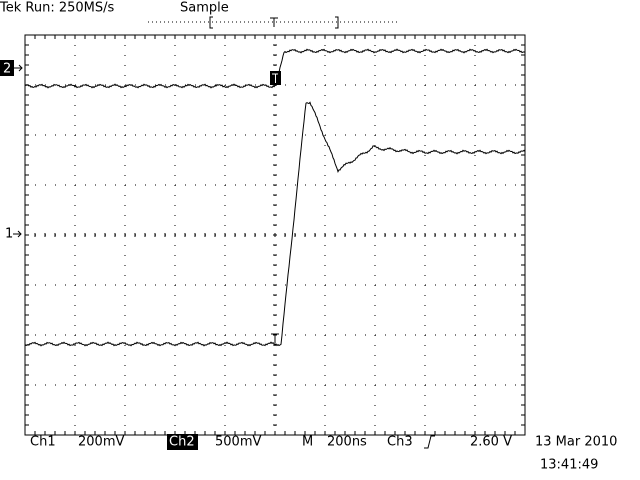 The height and width of the screenshot is (480, 640). I want to click on date: 13 Mar 2010, so click(576, 442).